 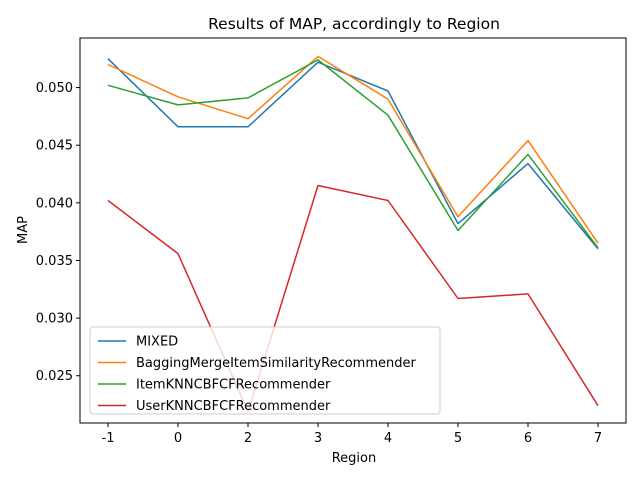 What do you see at coordinates (318, 438) in the screenshot?
I see `x-tick-label: 3` at bounding box center [318, 438].